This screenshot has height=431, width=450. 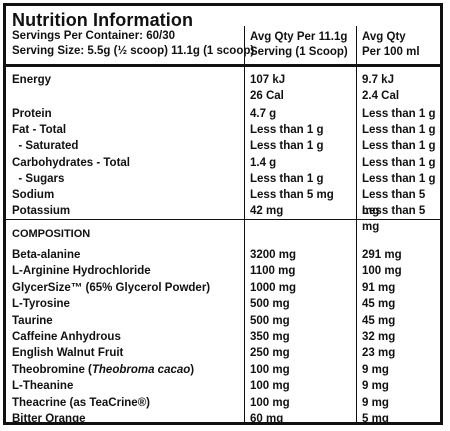 What do you see at coordinates (81, 271) in the screenshot?
I see `row-label: L-Arginine Hydrochloride` at bounding box center [81, 271].